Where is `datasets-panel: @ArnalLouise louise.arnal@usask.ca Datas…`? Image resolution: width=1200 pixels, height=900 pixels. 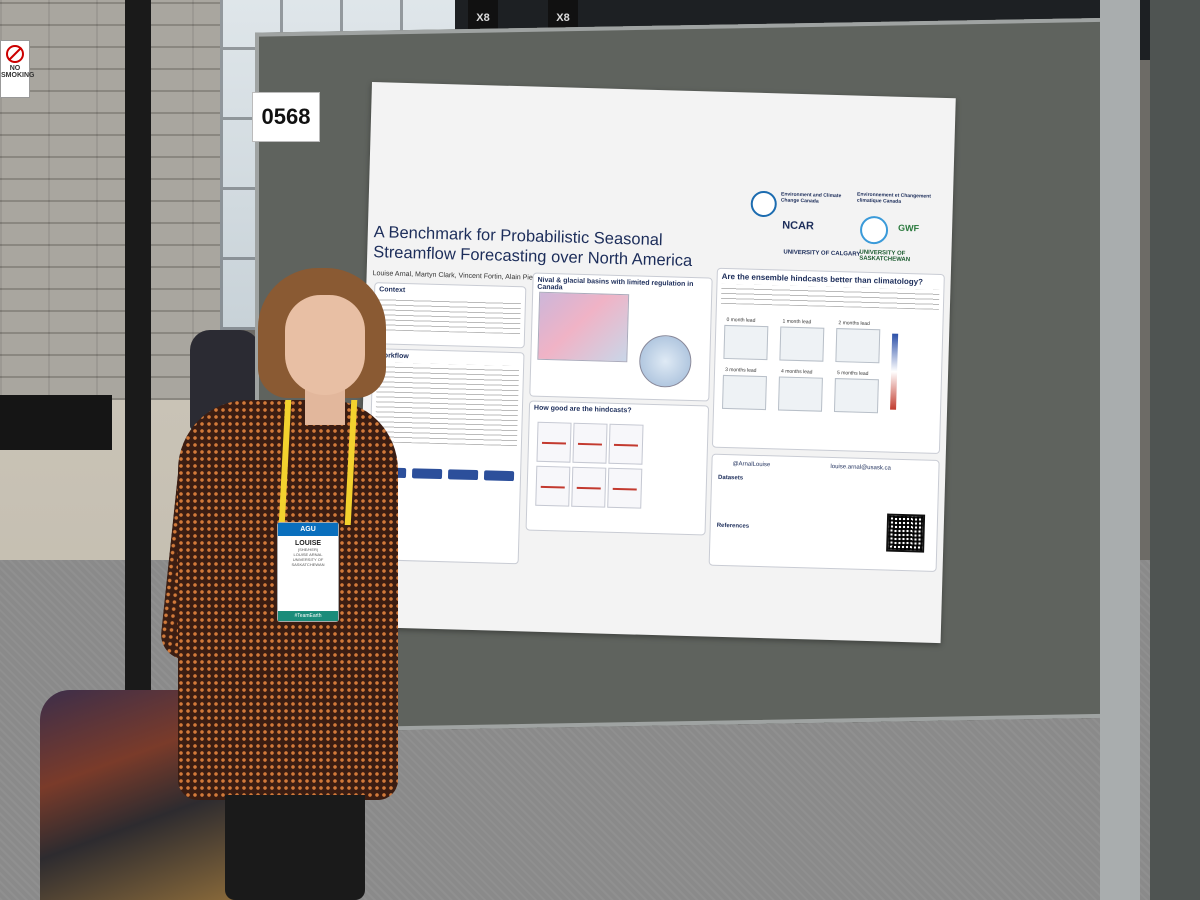 datasets-panel: @ArnalLouise louise.arnal@usask.ca Datas… is located at coordinates (824, 512).